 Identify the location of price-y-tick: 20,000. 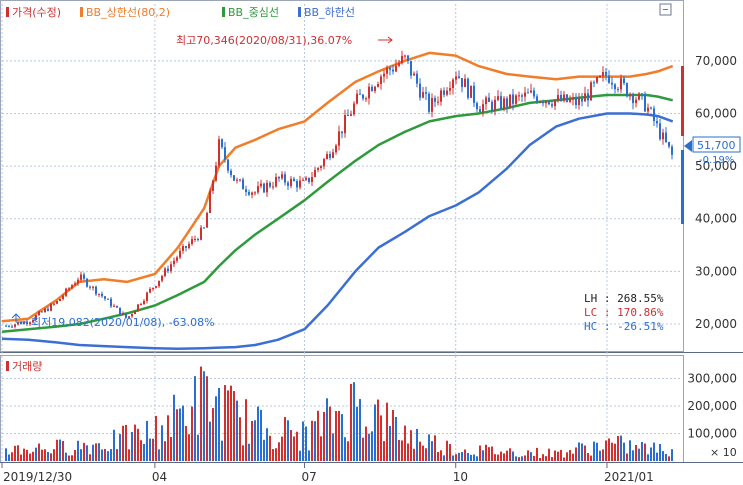
(716, 324).